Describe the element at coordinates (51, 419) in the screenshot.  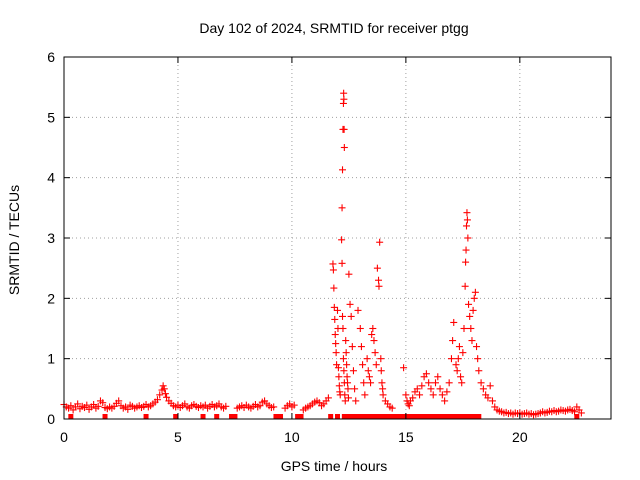
I see `y-tick-label: 0` at that location.